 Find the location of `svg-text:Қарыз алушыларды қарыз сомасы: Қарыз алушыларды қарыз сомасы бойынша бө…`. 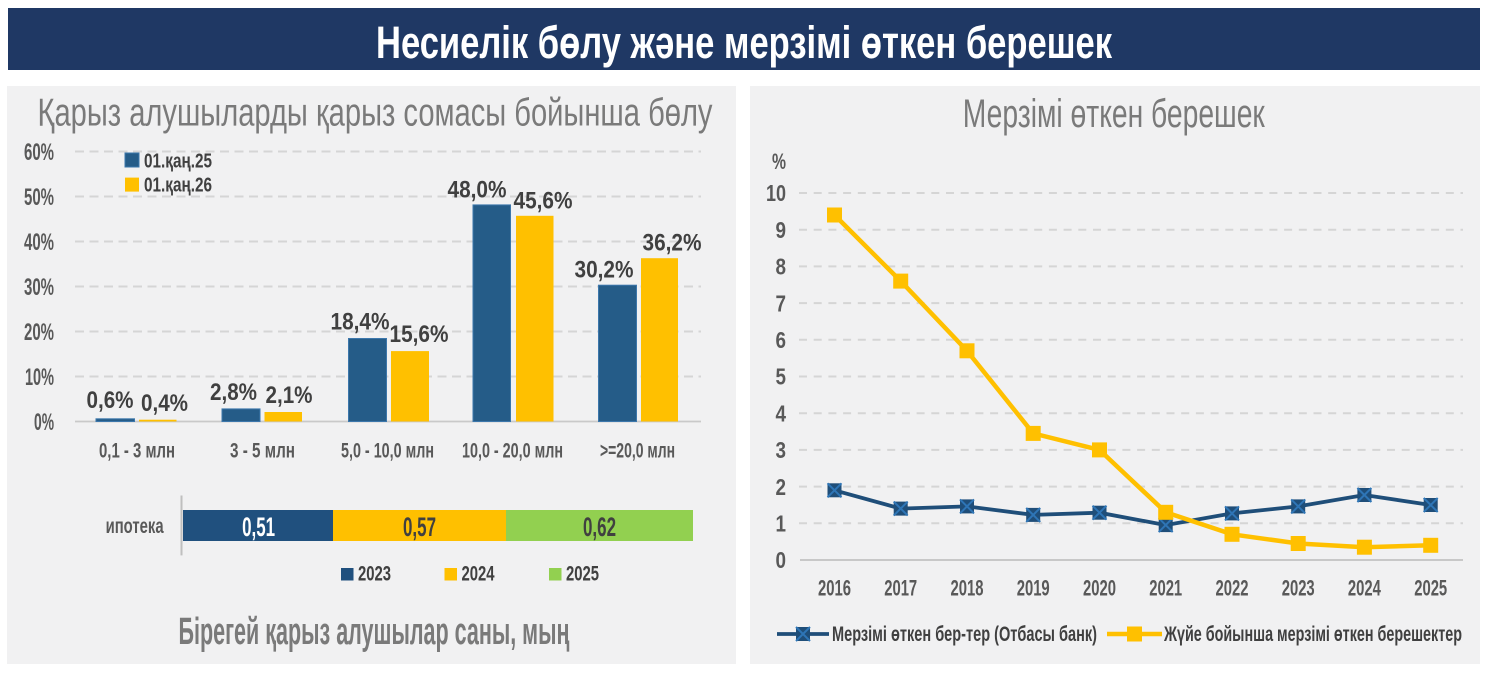

svg-text:Қарыз алушыларды қарыз сомасы: Қарыз алушыларды қарыз сомасы бойынша бө… is located at coordinates (375, 113).